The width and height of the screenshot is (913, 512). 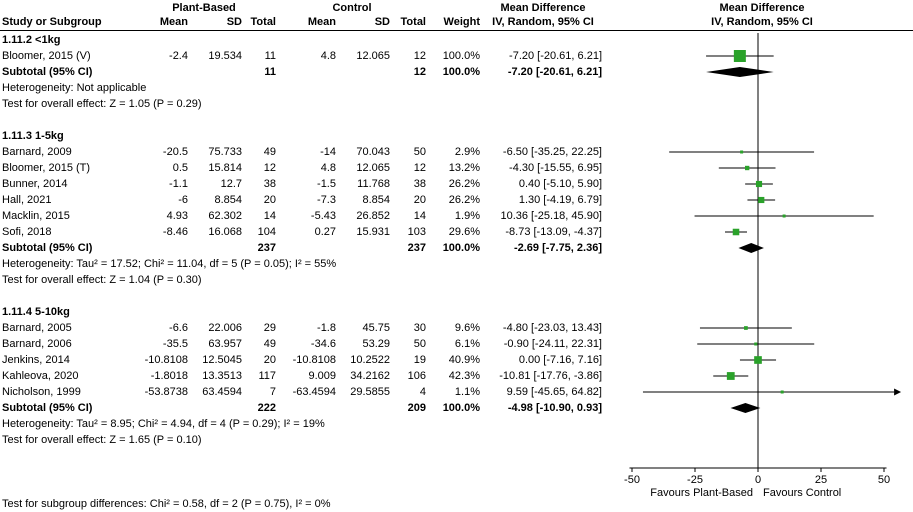 I want to click on control-sd: 34.2162, so click(x=370, y=376).